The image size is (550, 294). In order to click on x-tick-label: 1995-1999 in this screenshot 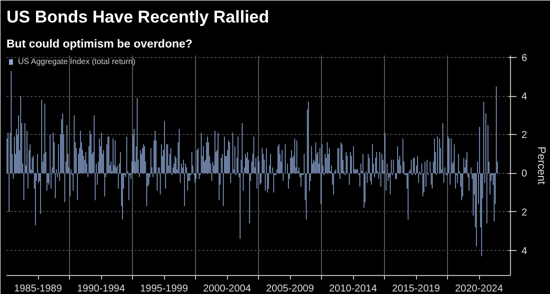, I will do `click(164, 289)`.